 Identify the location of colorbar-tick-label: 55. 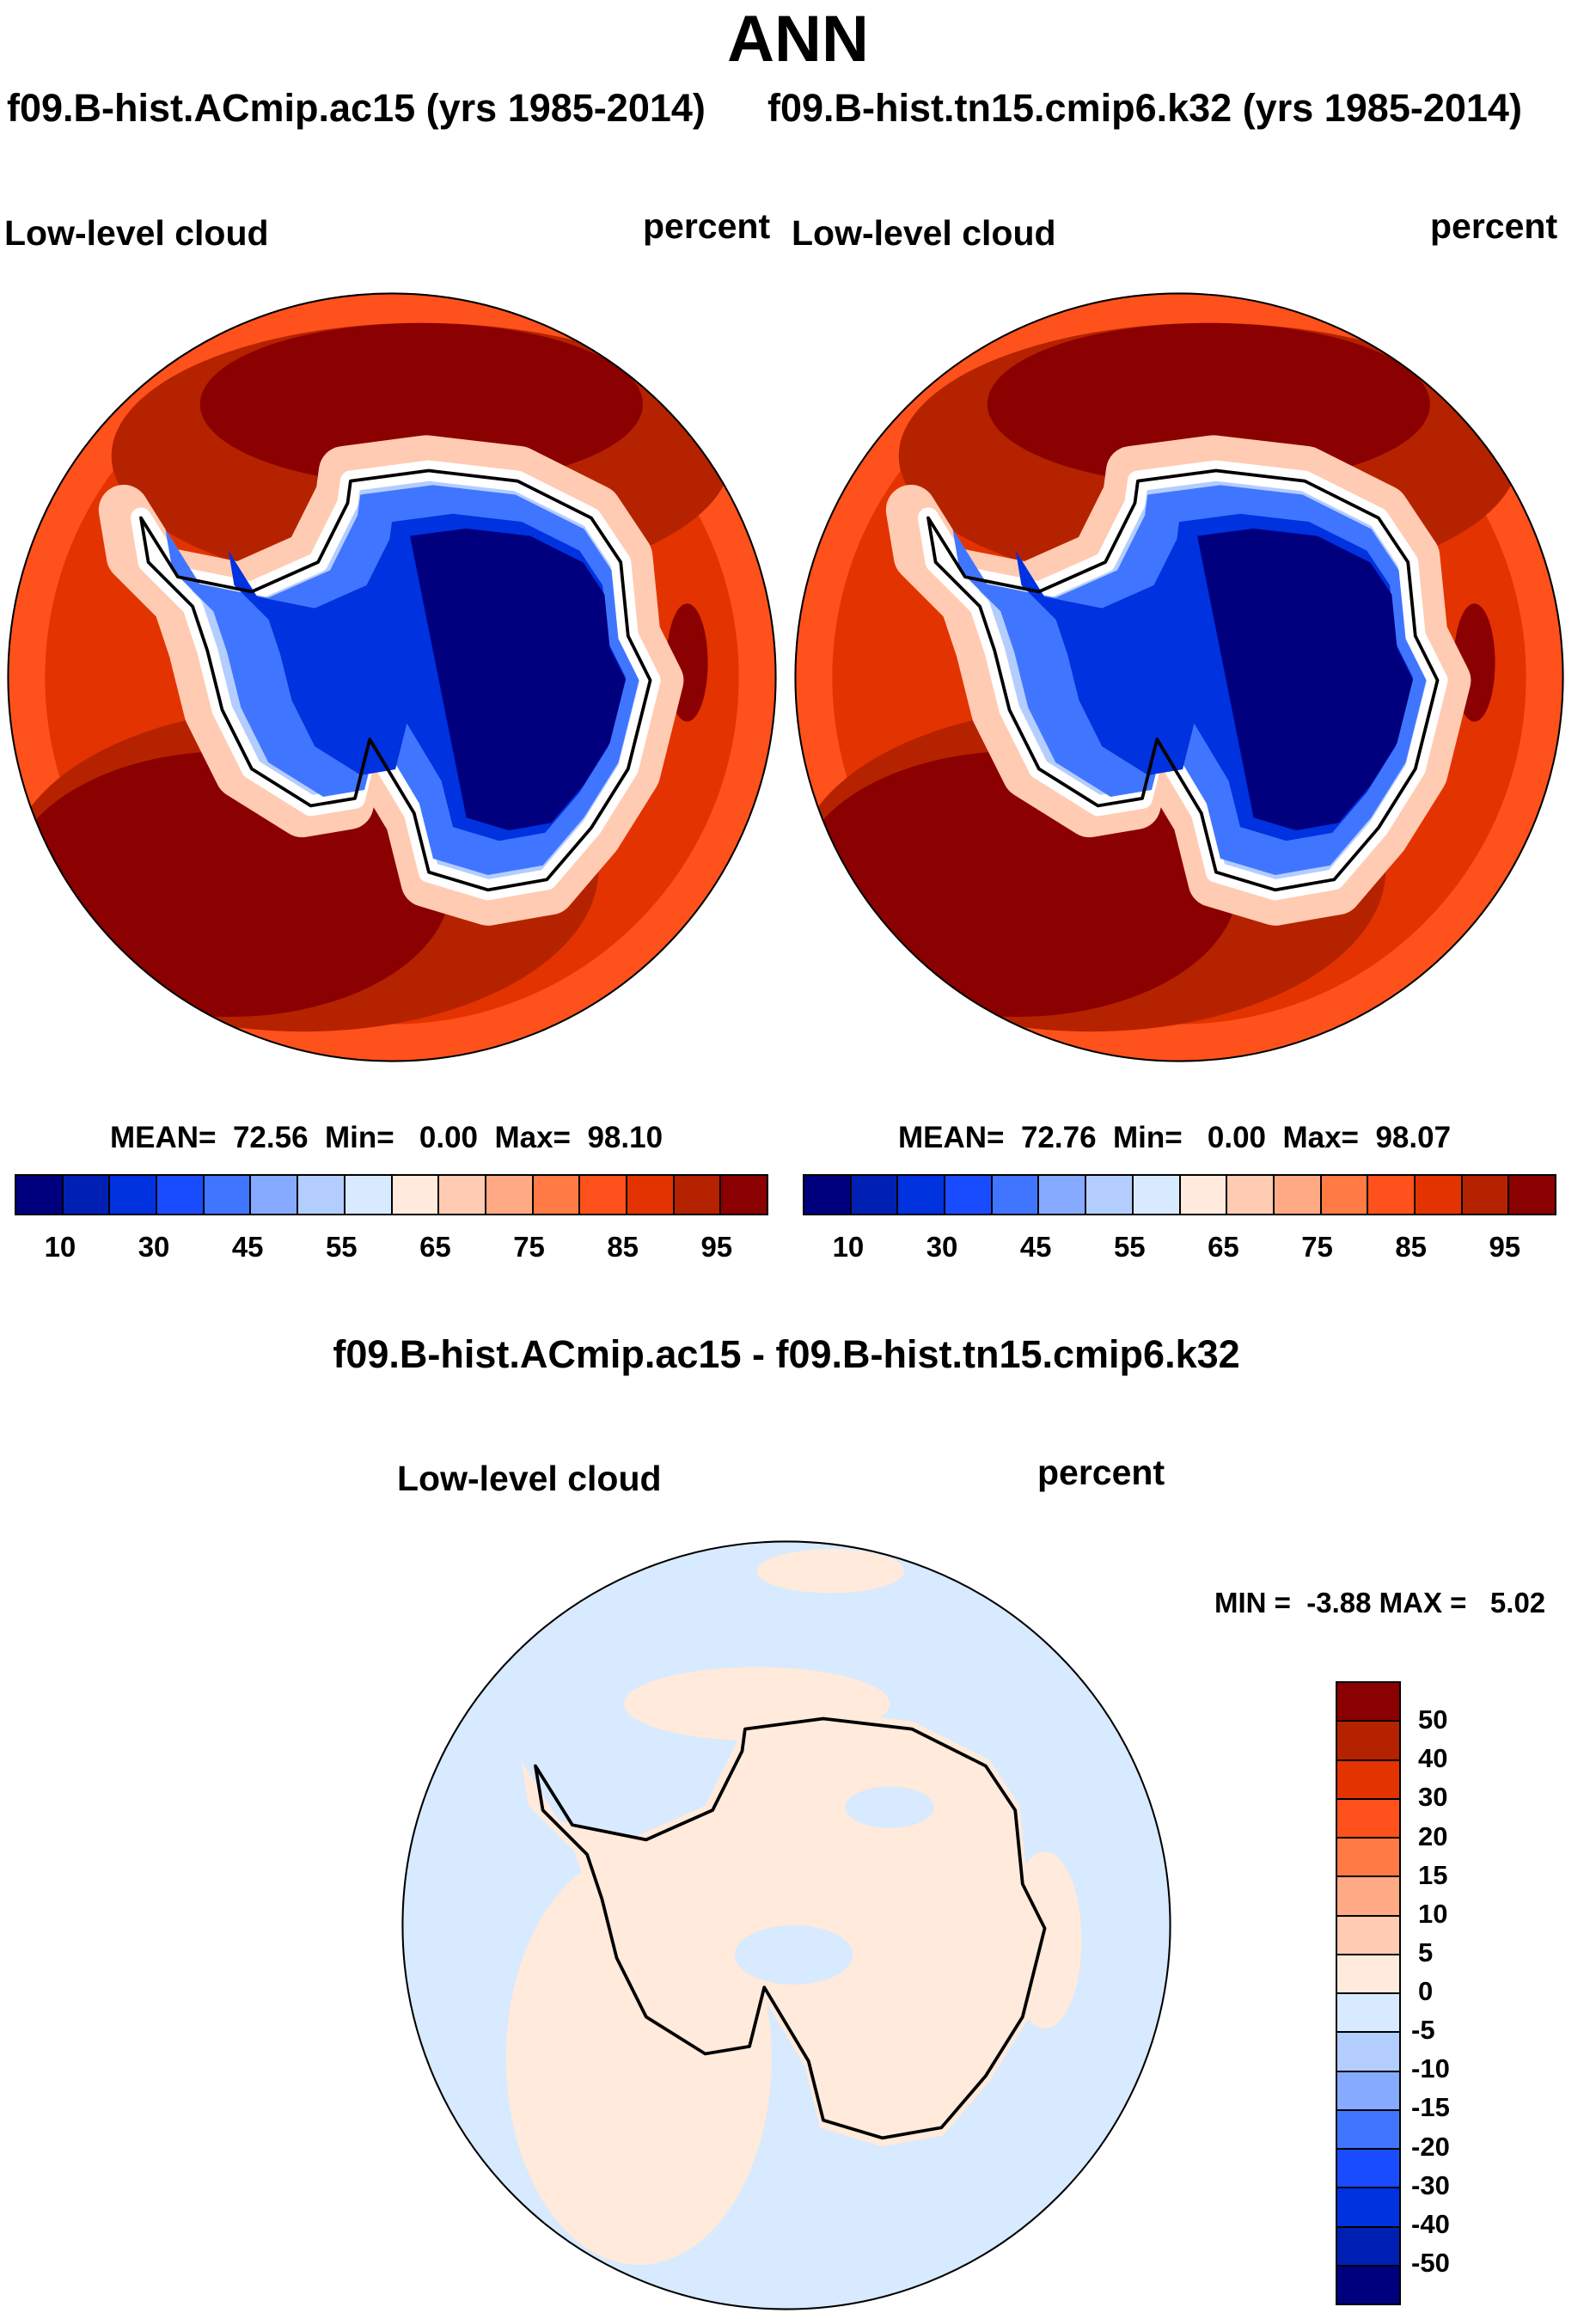
(1129, 1247).